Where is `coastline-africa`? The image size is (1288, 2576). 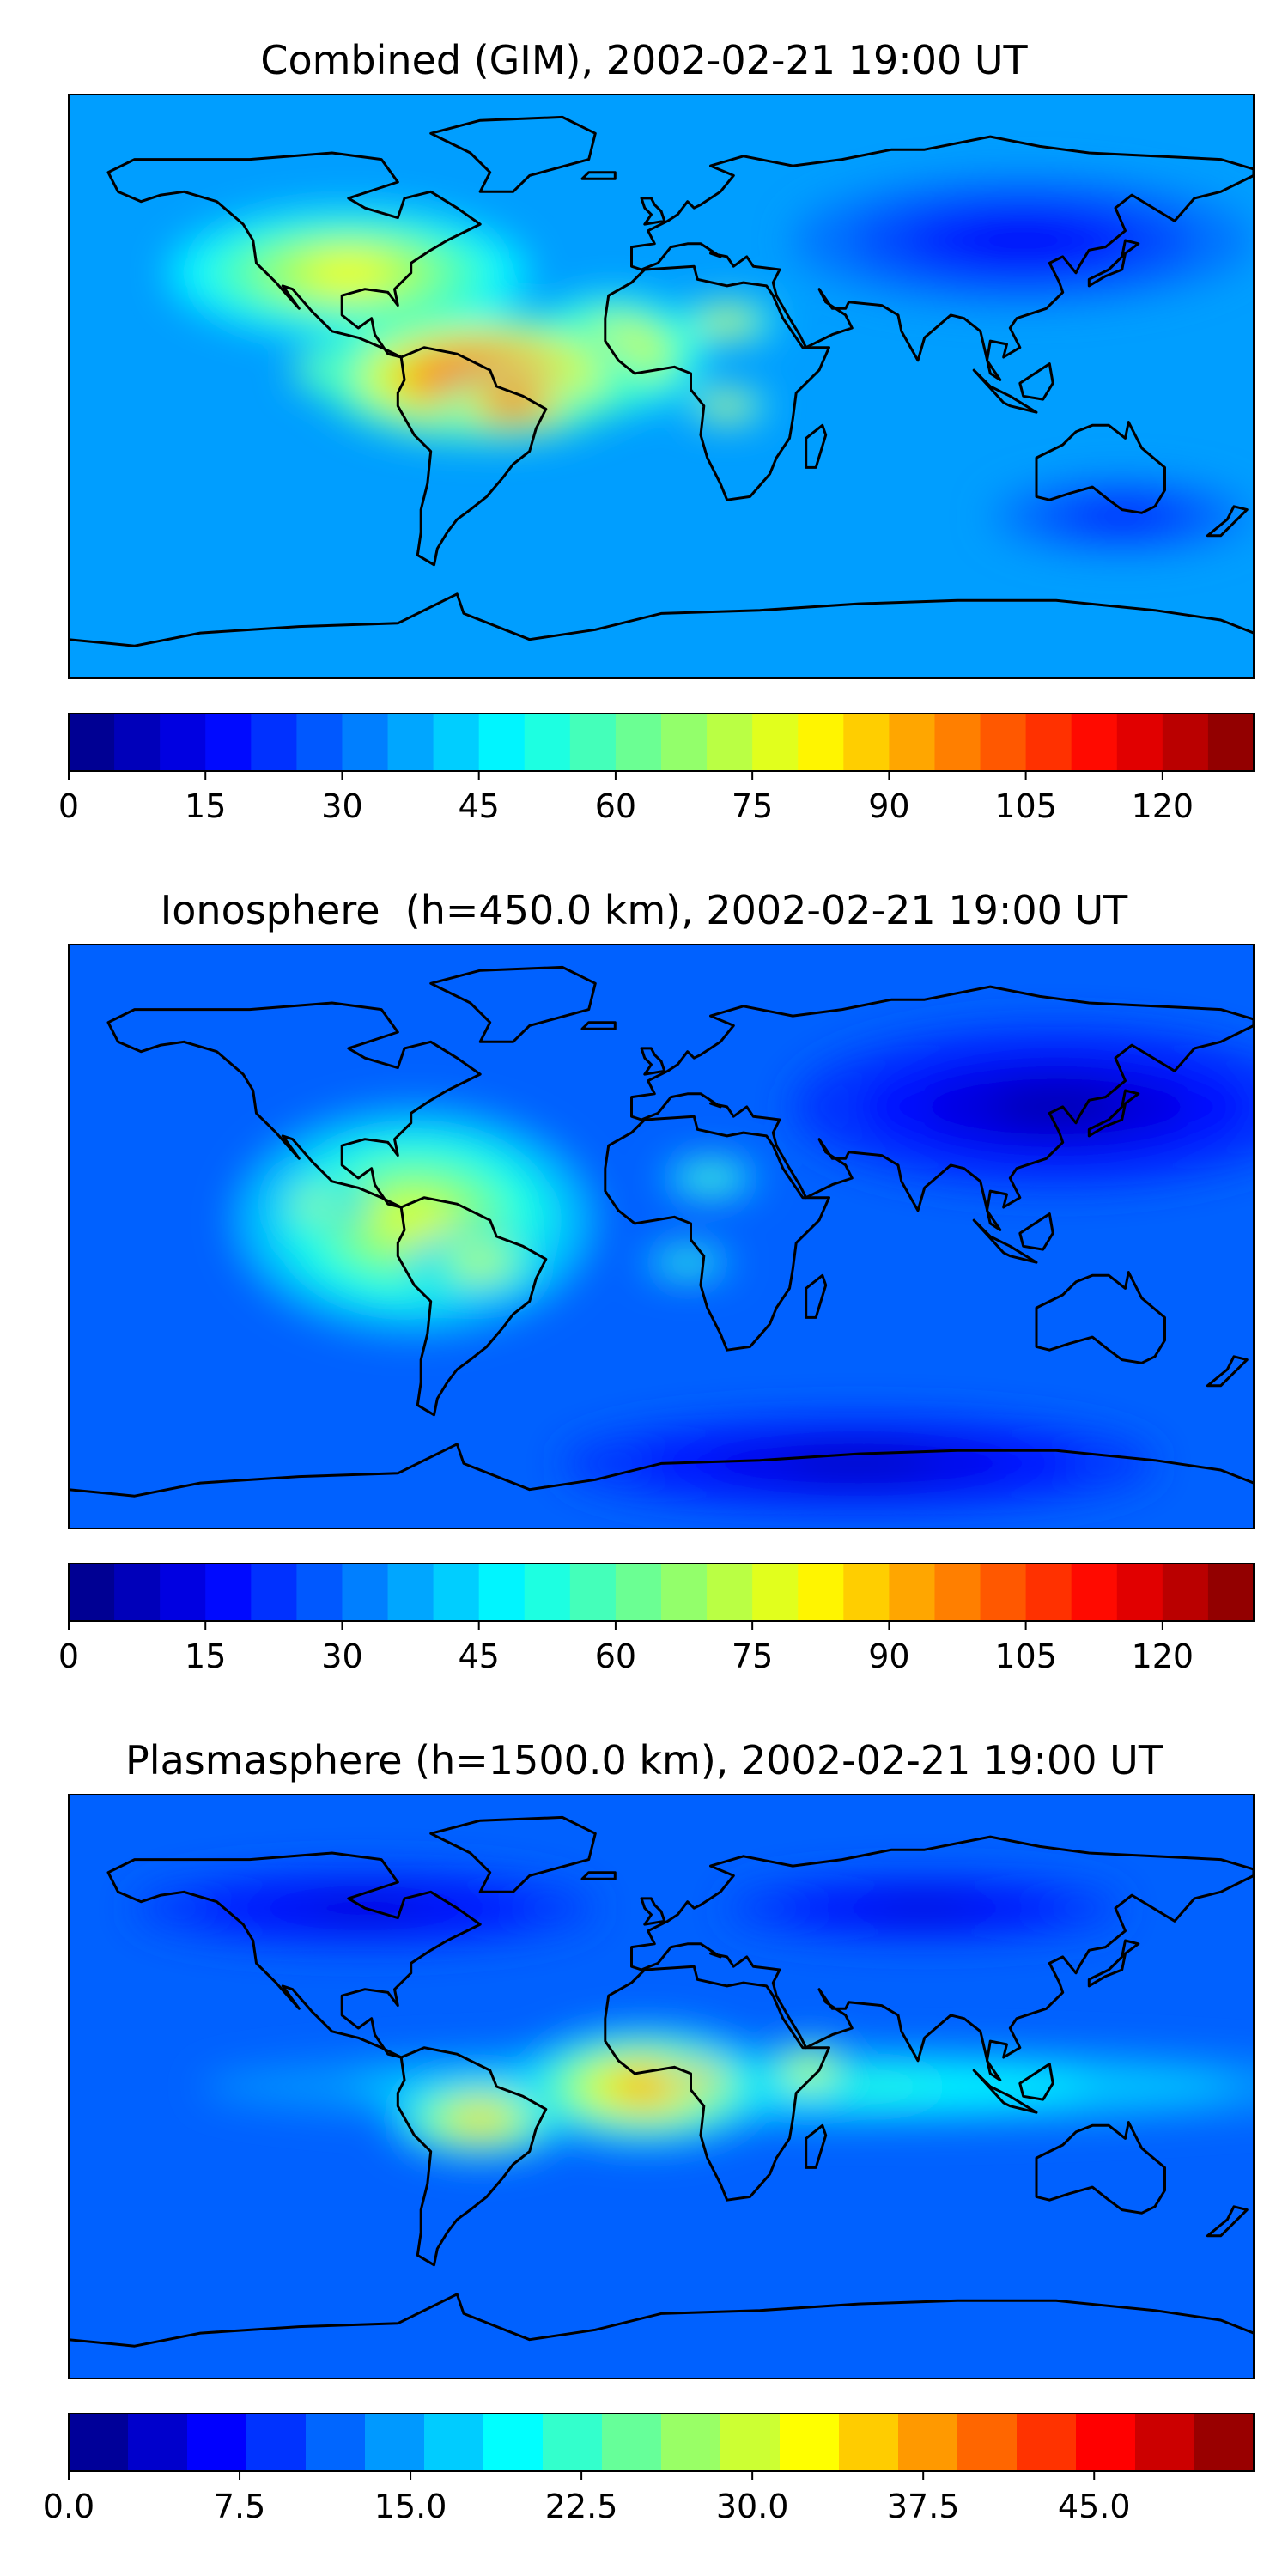
coastline-africa is located at coordinates (717, 2083).